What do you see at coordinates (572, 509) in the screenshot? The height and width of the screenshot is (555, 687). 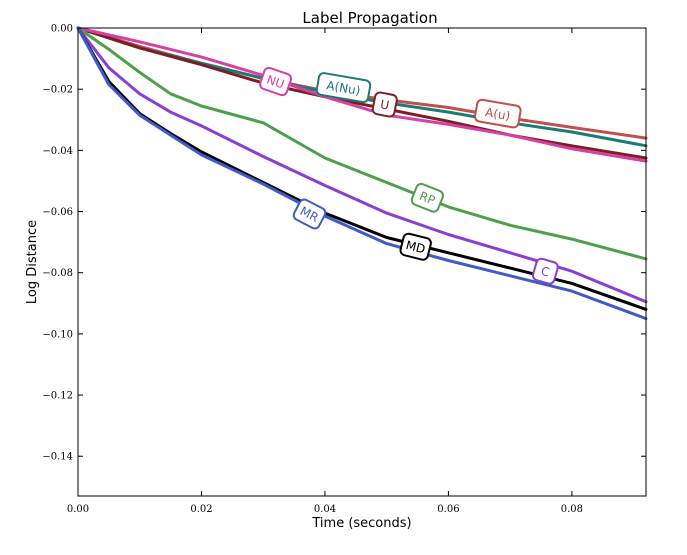 I see `x-tick-label: 0.08` at bounding box center [572, 509].